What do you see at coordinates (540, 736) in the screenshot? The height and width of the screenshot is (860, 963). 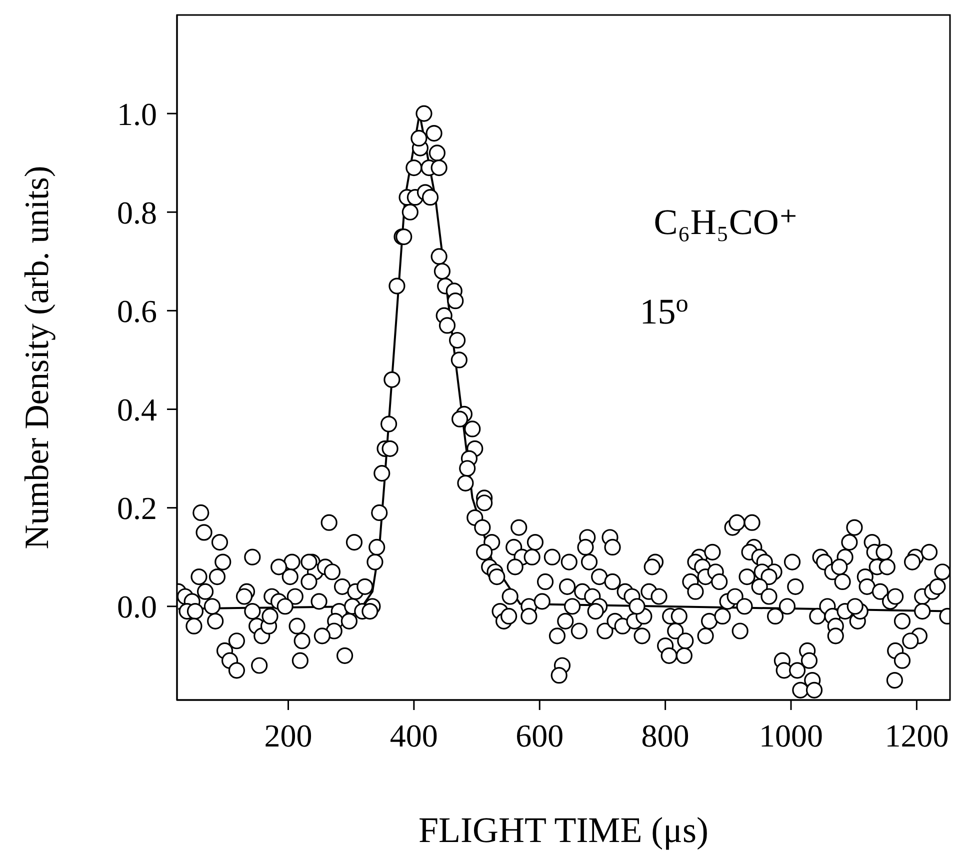 I see `x-tick-label: 600` at bounding box center [540, 736].